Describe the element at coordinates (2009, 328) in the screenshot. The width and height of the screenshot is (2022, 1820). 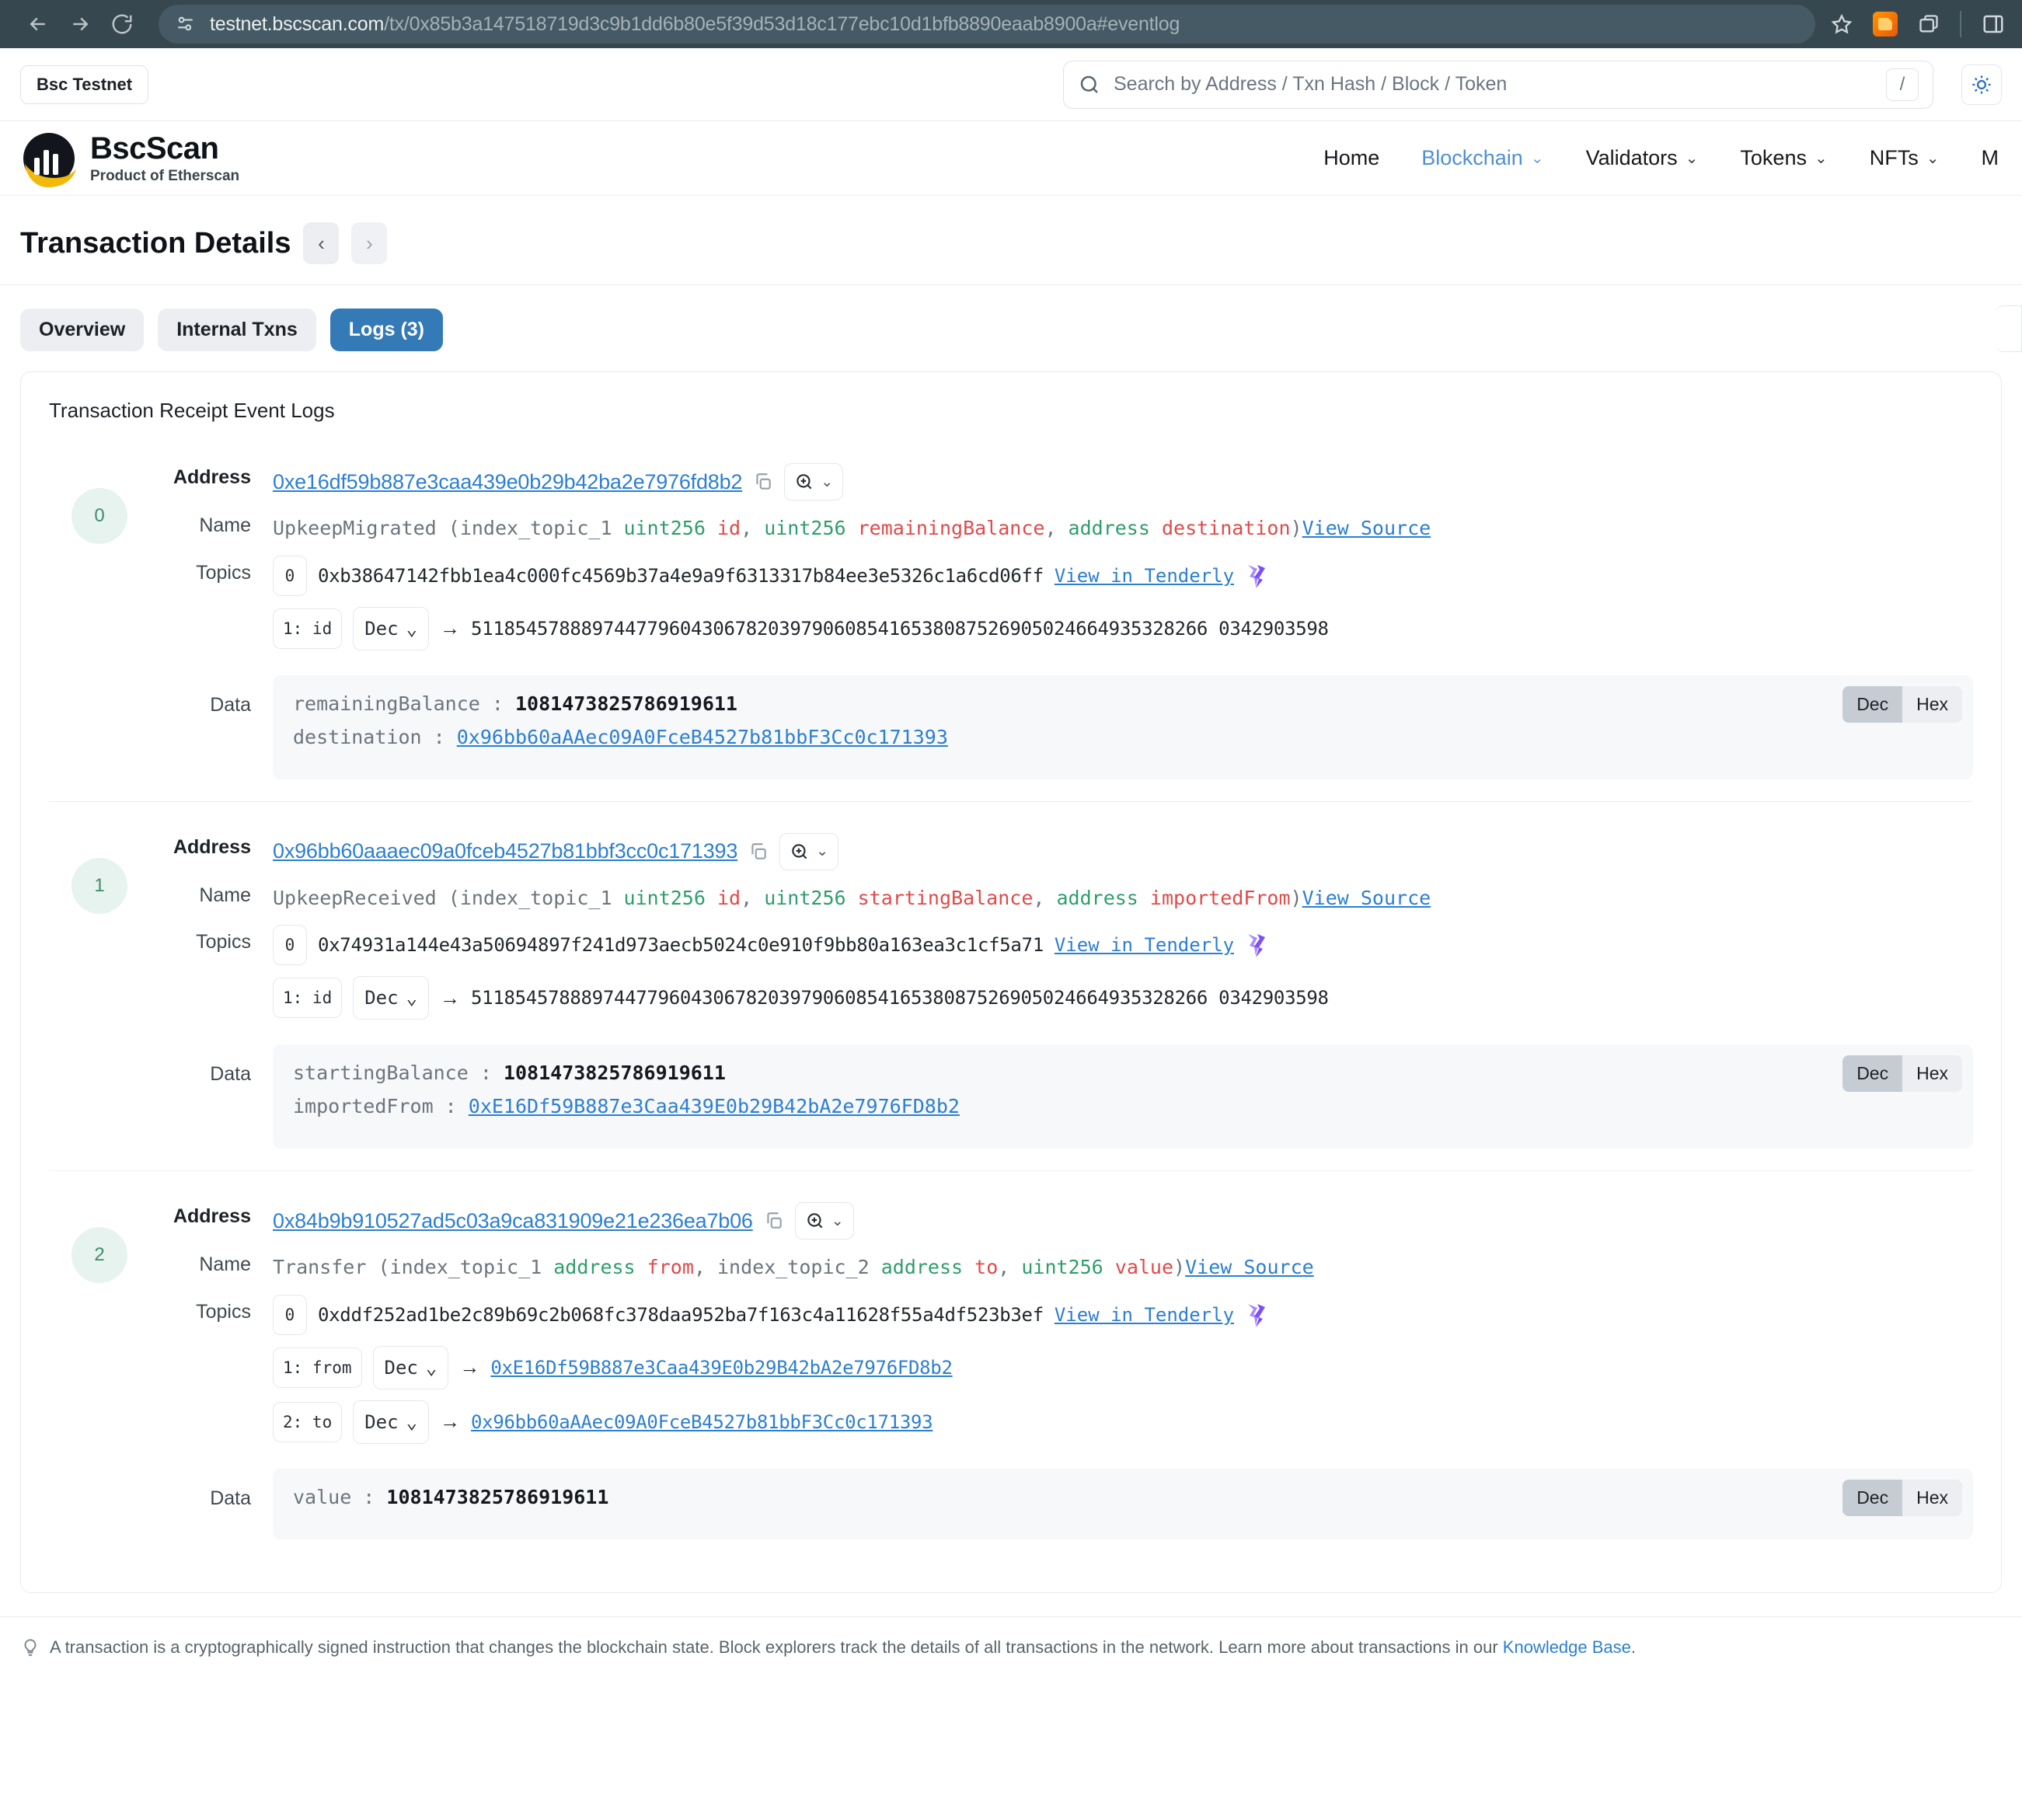
I see `sidebar-toggle-handle` at that location.